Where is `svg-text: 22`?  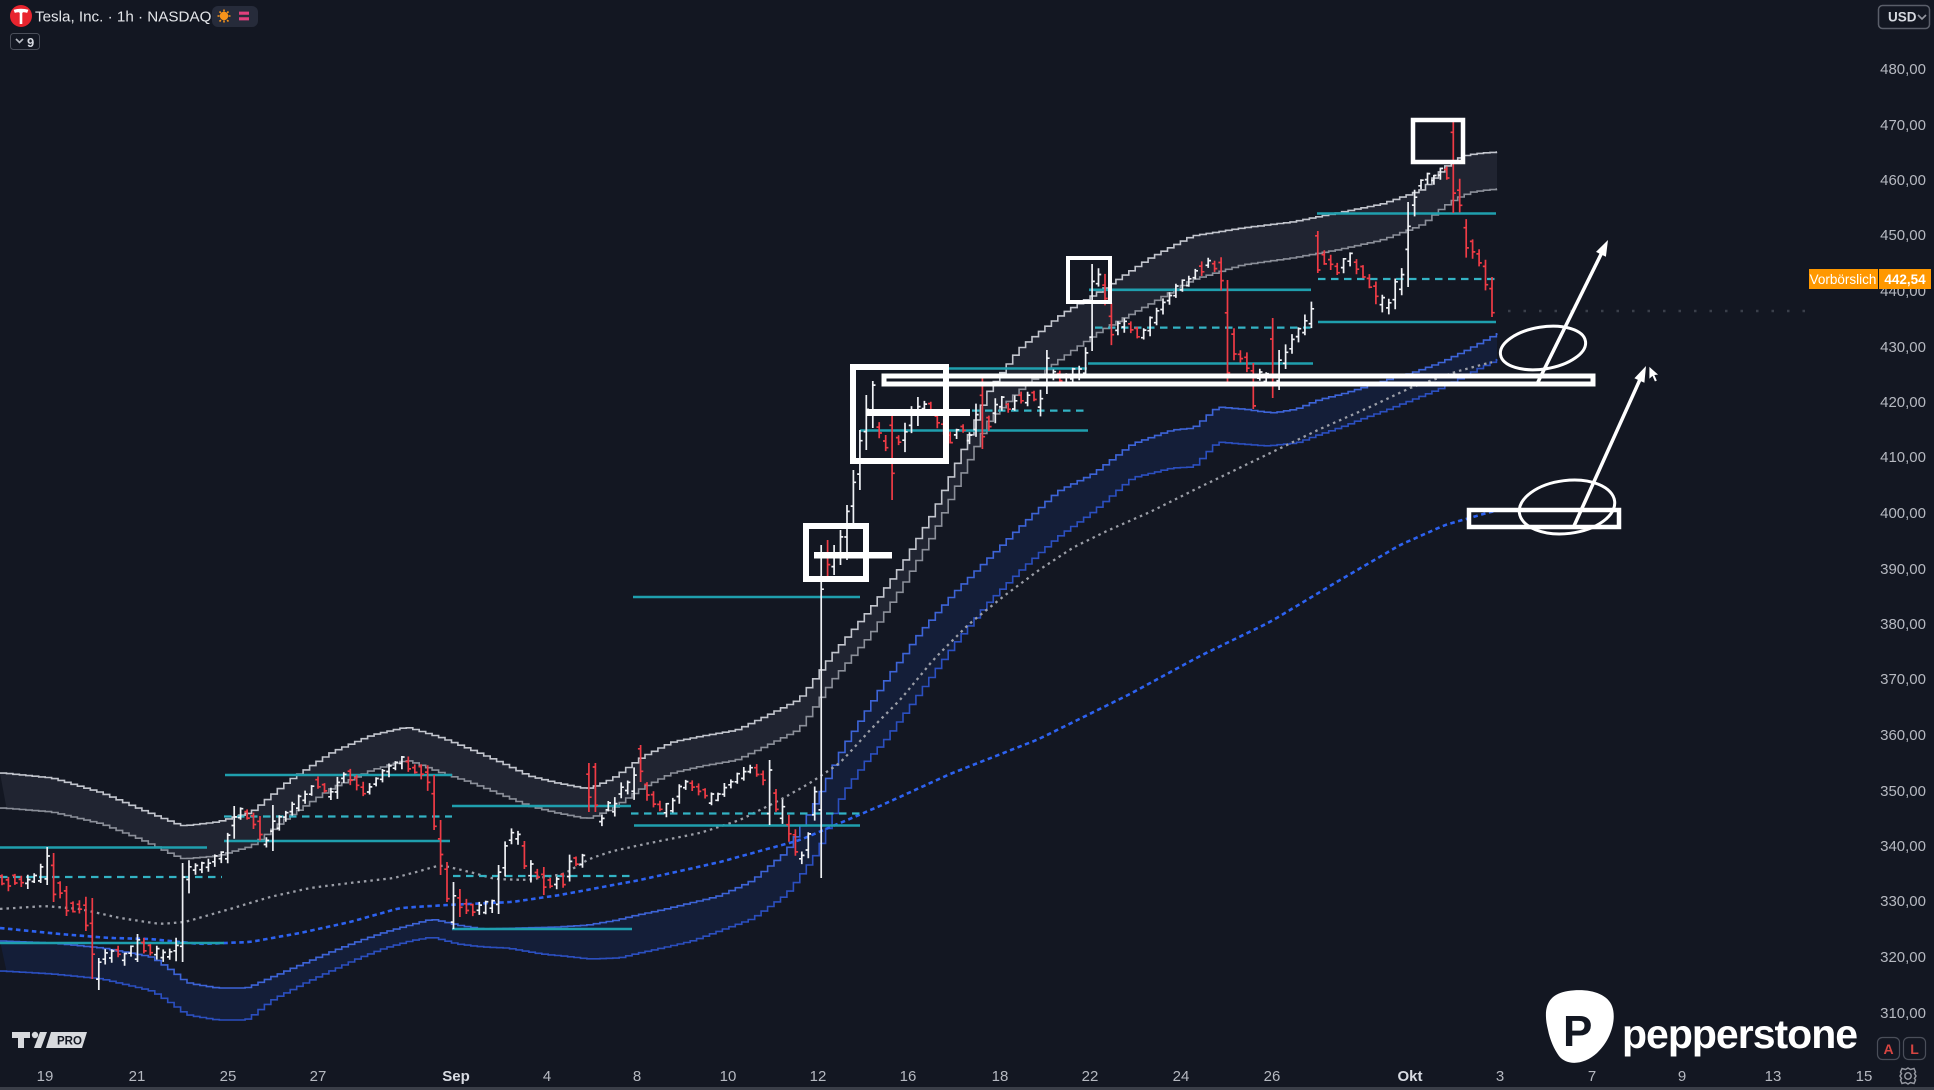 svg-text: 22 is located at coordinates (1090, 1076).